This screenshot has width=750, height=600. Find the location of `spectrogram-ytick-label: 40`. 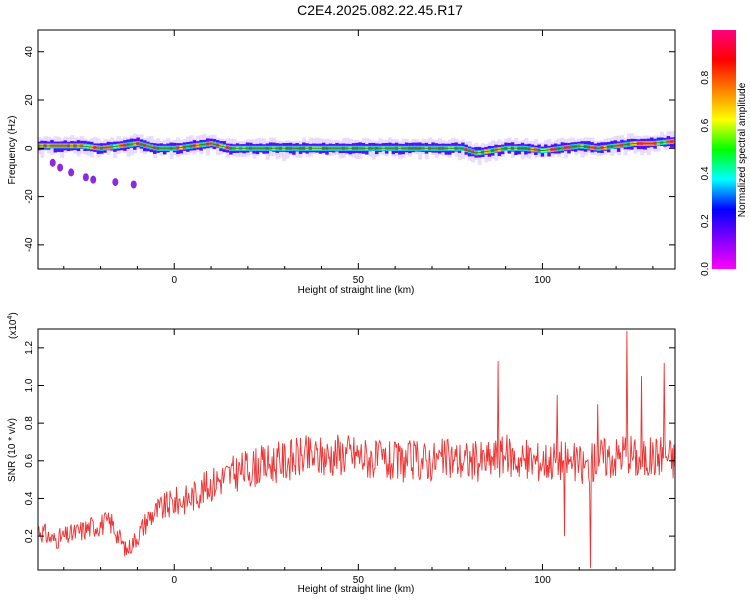

spectrogram-ytick-label: 40 is located at coordinates (29, 52).